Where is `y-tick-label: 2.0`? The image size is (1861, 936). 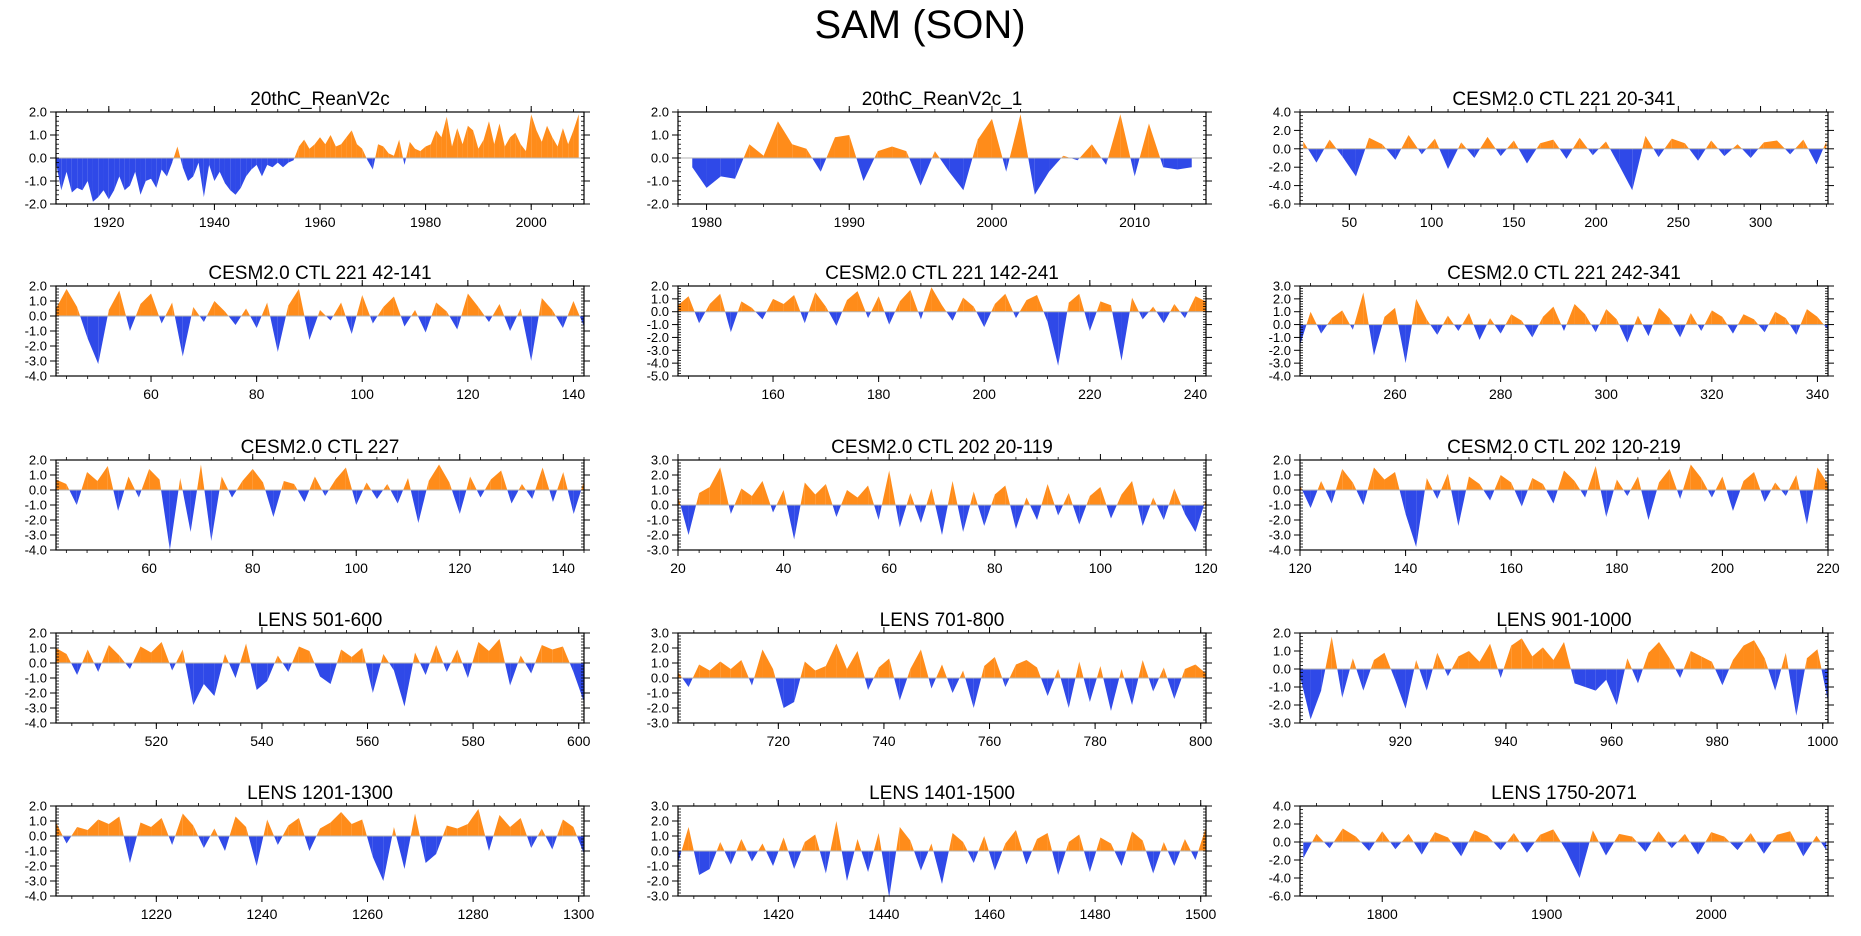
y-tick-label: 2.0 is located at coordinates (38, 286).